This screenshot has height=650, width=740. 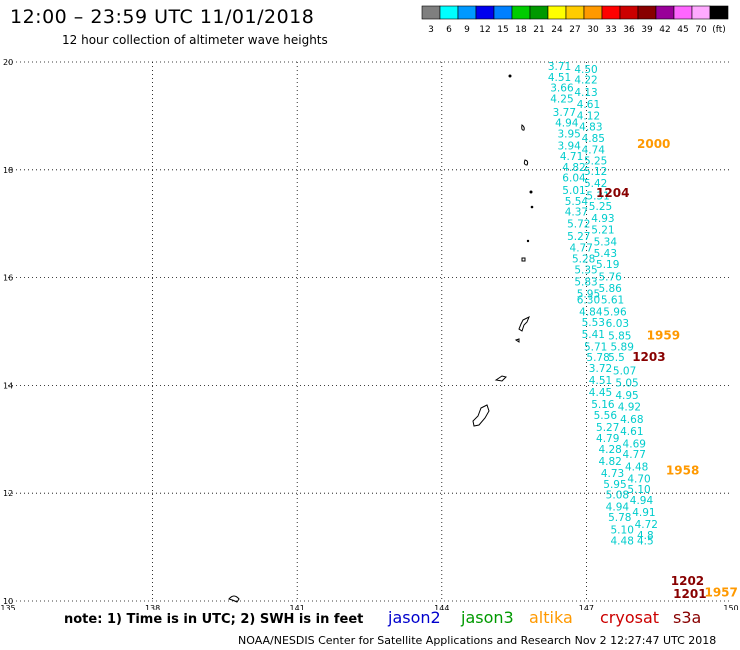 What do you see at coordinates (585, 93) in the screenshot?
I see `wave-height-value: 4.13` at bounding box center [585, 93].